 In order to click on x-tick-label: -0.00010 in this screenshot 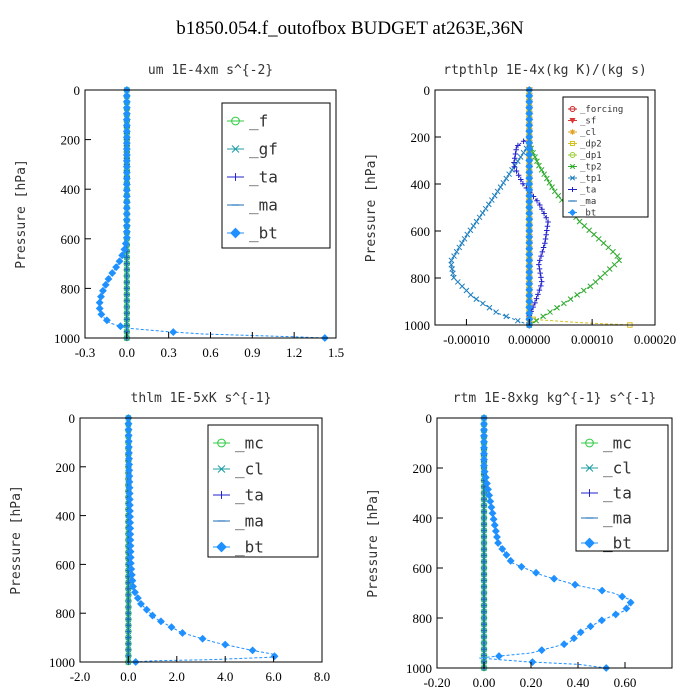, I will do `click(466, 339)`.